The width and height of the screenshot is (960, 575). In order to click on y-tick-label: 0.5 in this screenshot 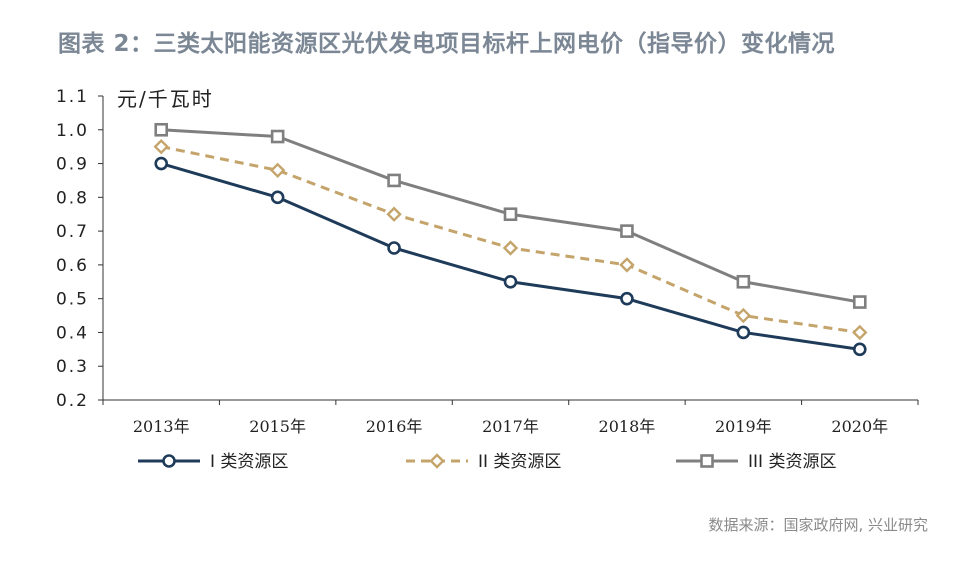, I will do `click(72, 300)`.